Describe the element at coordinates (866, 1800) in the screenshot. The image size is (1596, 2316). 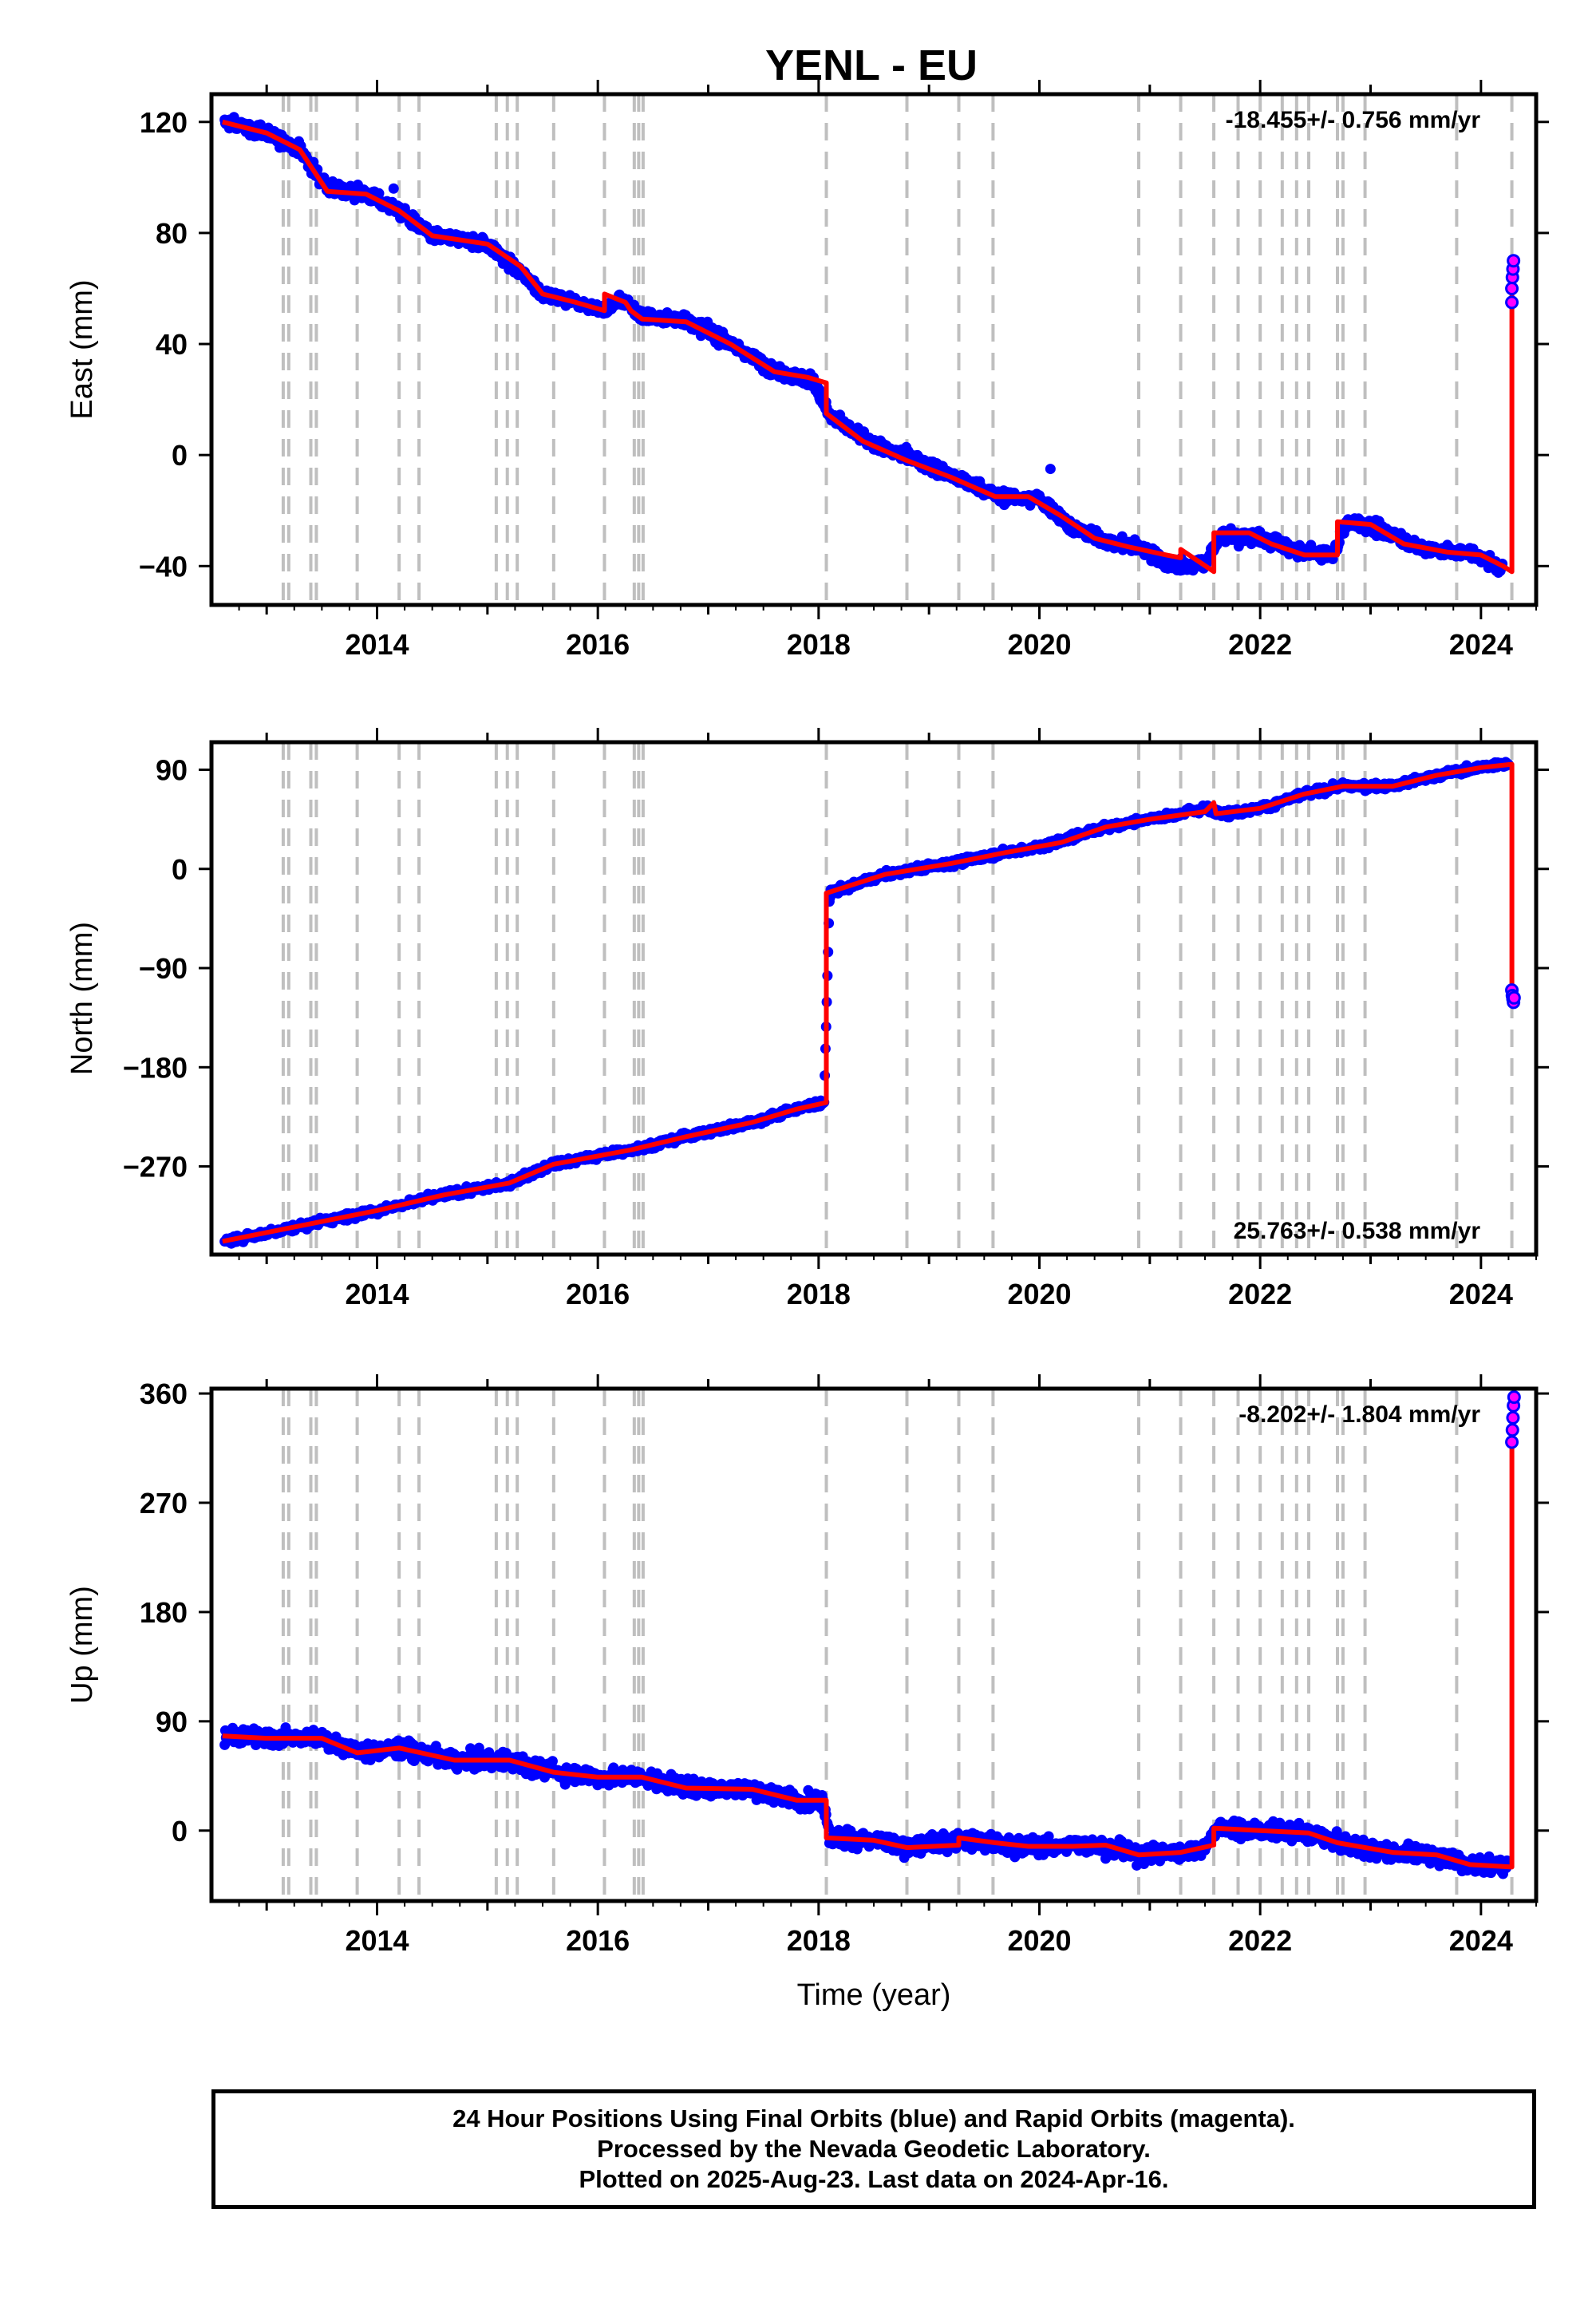
I see `final-orbit-points-up` at that location.